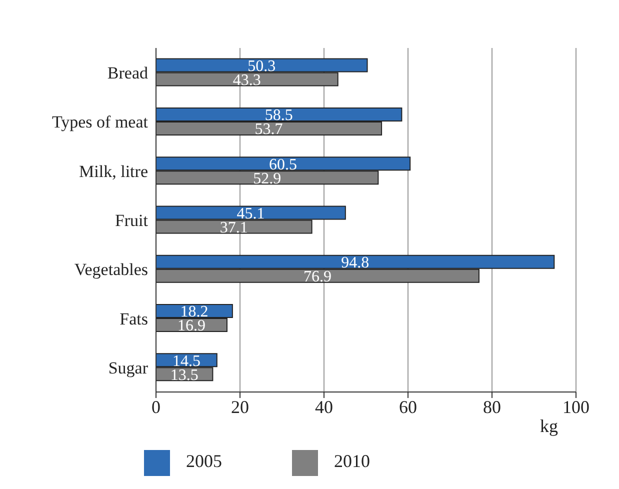 Image resolution: width=619 pixels, height=489 pixels. Describe the element at coordinates (204, 460) in the screenshot. I see `legend-label: 2005` at that location.